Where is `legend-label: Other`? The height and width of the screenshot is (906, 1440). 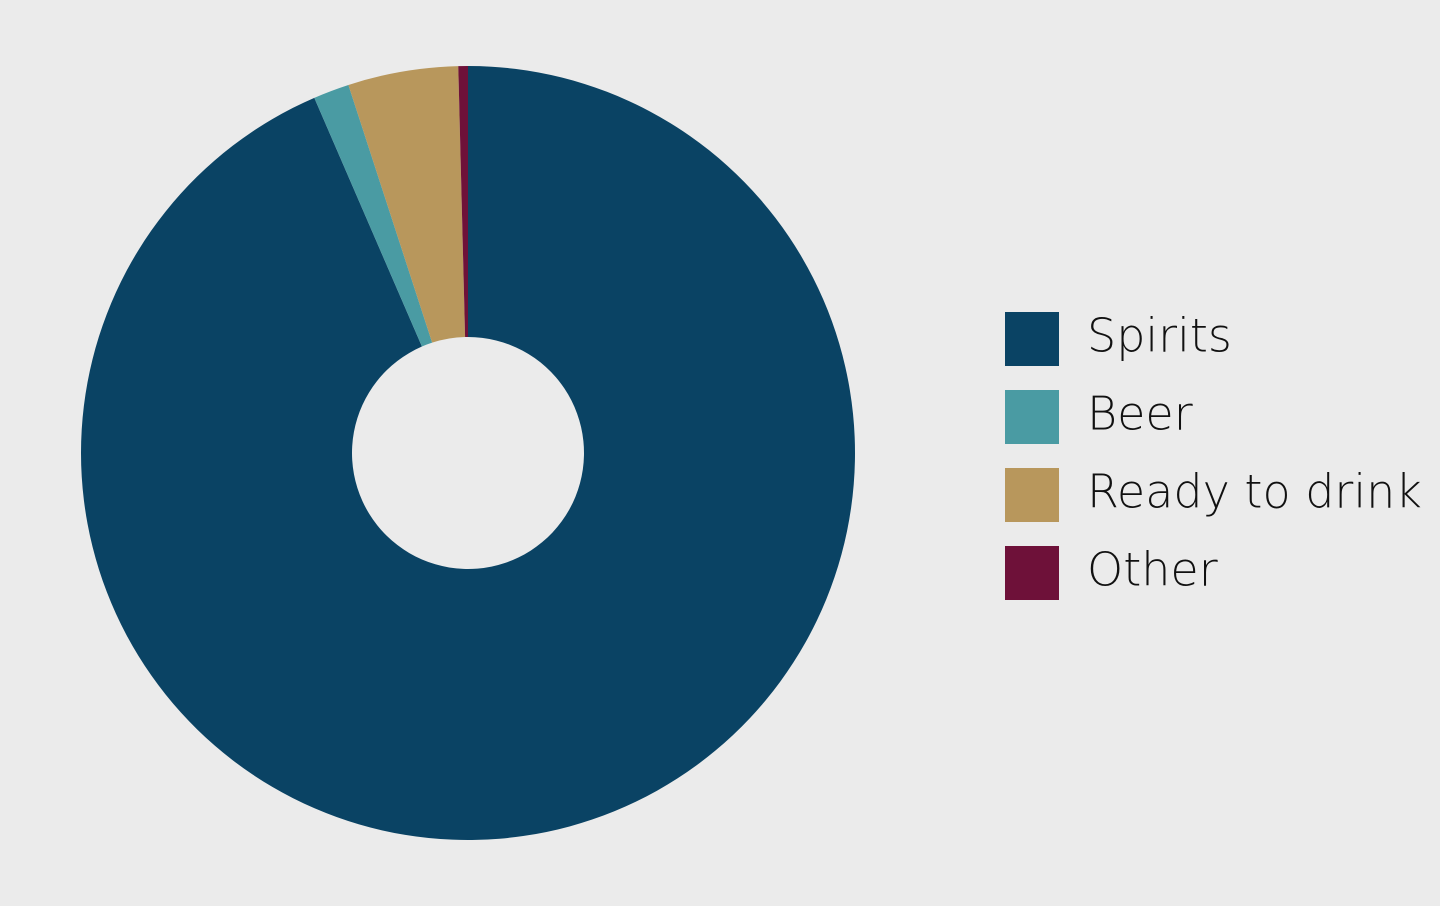
legend-label: Other is located at coordinates (1152, 570).